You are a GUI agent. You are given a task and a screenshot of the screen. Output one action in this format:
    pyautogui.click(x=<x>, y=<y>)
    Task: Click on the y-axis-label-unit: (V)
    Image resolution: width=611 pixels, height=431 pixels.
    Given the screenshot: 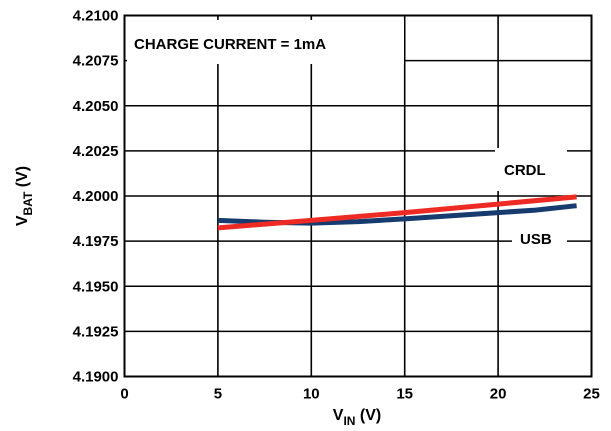 What is the action you would take?
    pyautogui.click(x=22, y=179)
    